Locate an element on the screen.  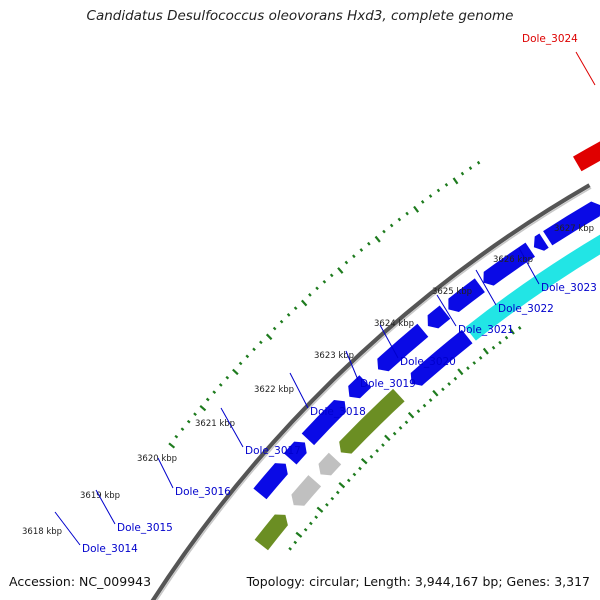
gene-label: Dole_3023 is located at coordinates (569, 288).